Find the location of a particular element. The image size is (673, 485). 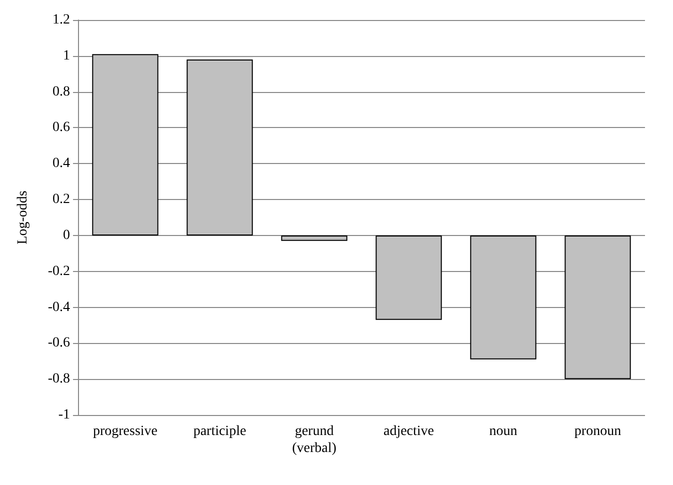

y-tick-label: -1 is located at coordinates (64, 415).